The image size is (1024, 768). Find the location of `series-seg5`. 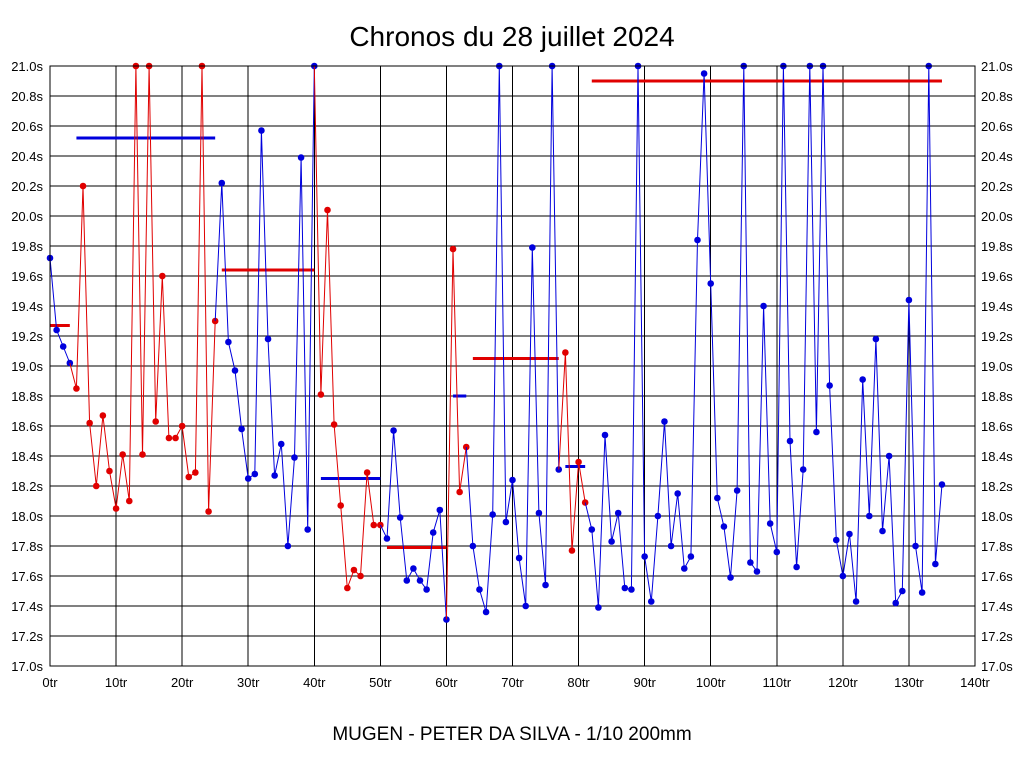

series-seg5 is located at coordinates (414, 525).